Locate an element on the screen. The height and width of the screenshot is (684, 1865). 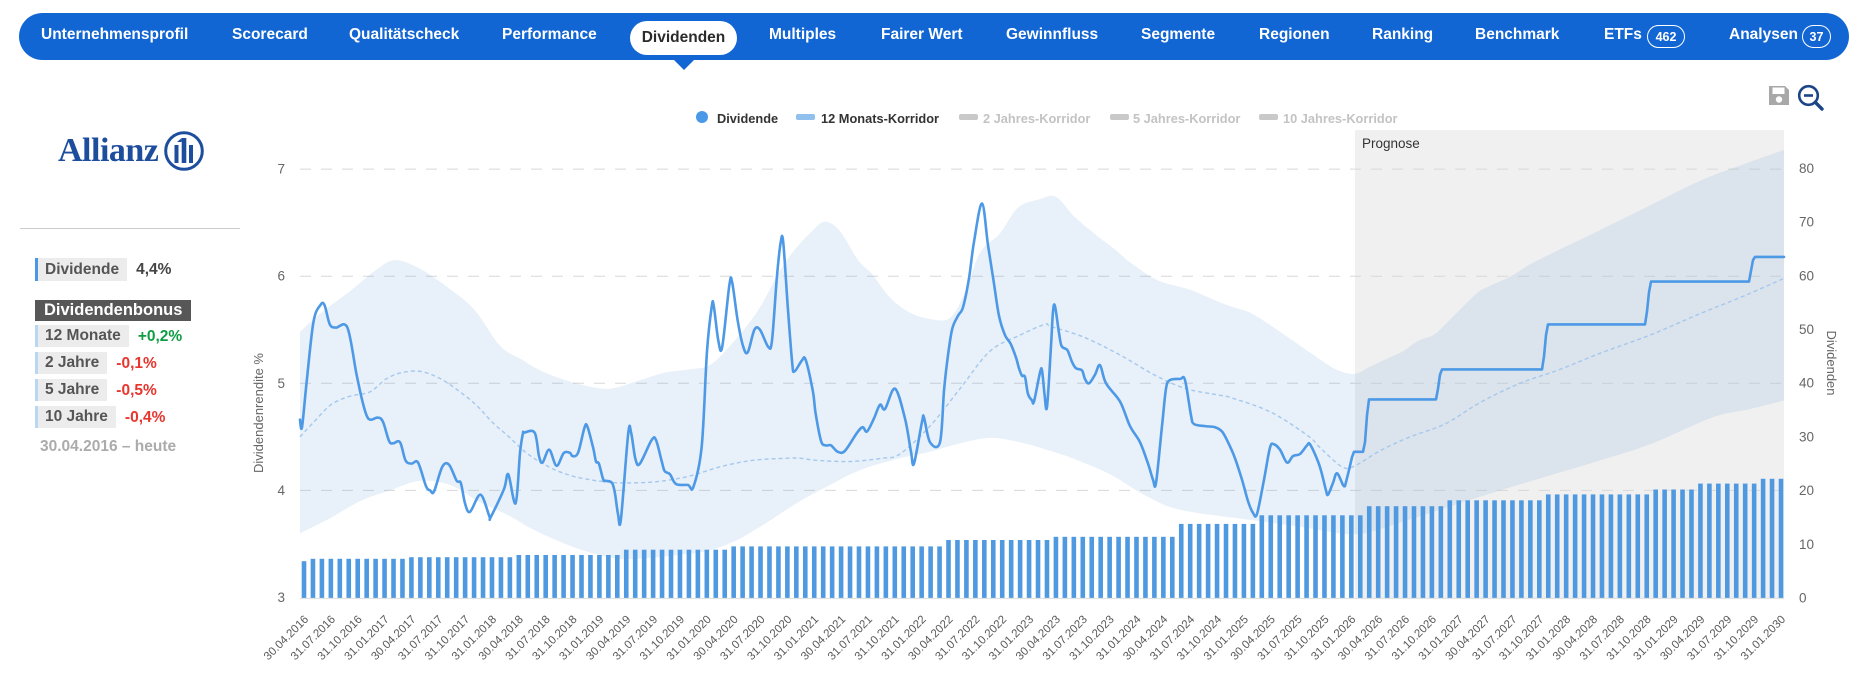
svg-text: 3 is located at coordinates (281, 597).